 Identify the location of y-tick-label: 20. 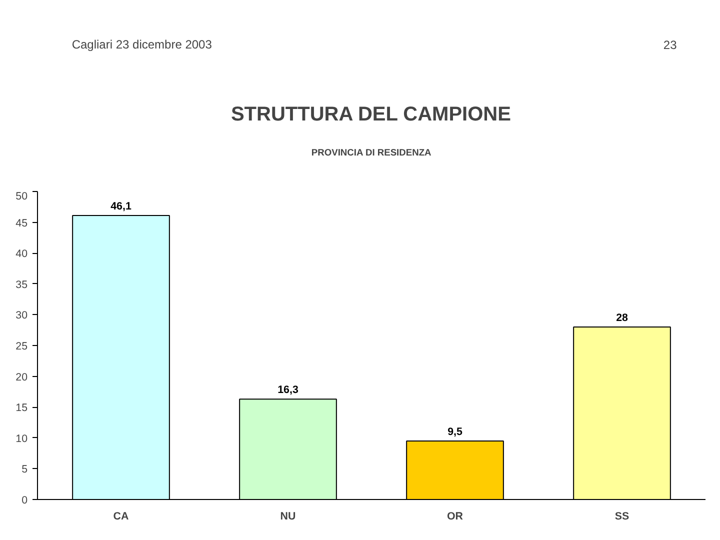
(22, 377).